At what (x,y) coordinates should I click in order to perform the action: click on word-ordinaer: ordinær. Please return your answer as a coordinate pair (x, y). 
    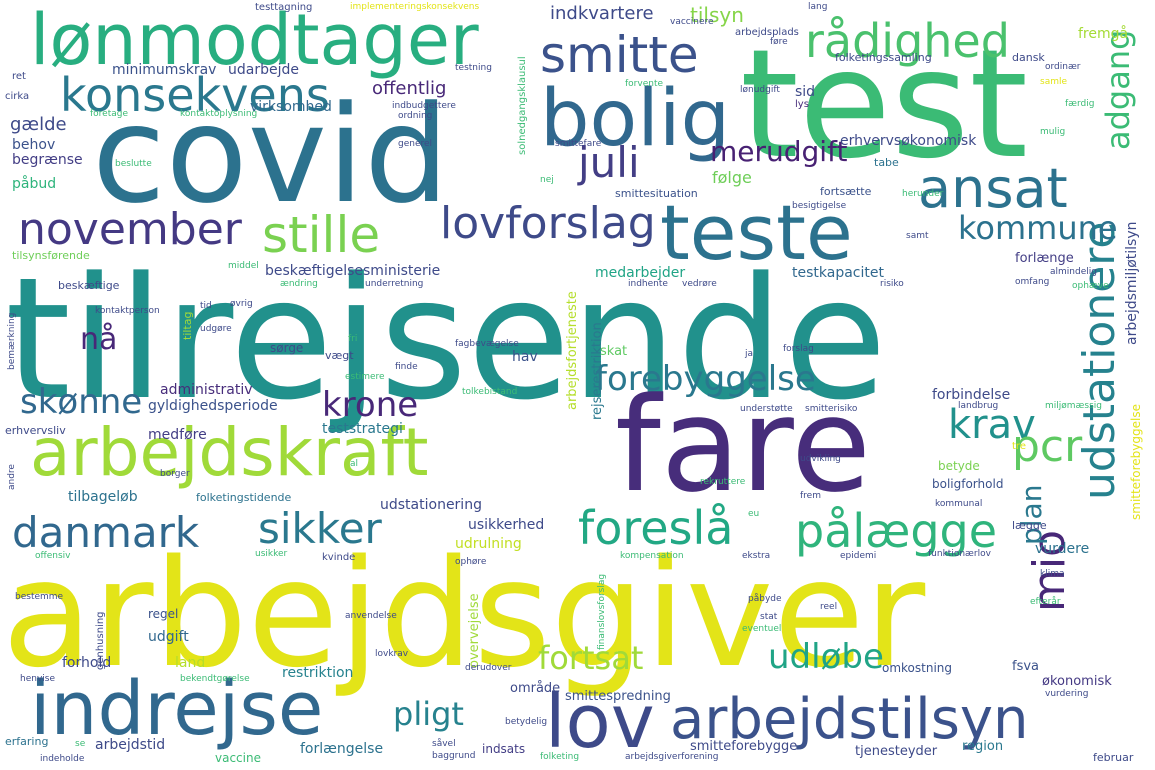
    Looking at the image, I should click on (1063, 67).